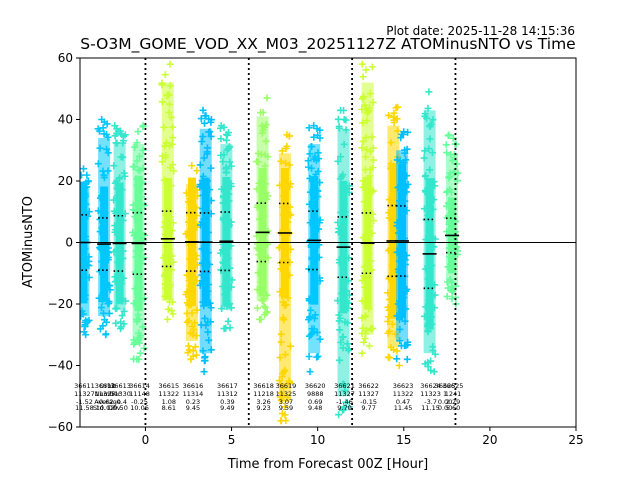  What do you see at coordinates (232, 440) in the screenshot?
I see `x-tick-label: 5` at bounding box center [232, 440].